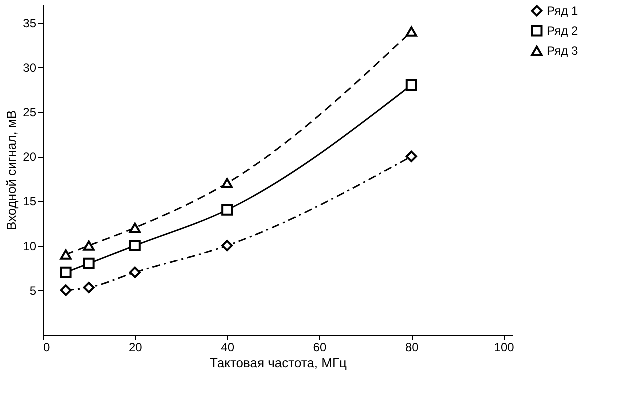 This screenshot has height=409, width=632. Describe the element at coordinates (504, 347) in the screenshot. I see `x-tick-label: 100` at that location.